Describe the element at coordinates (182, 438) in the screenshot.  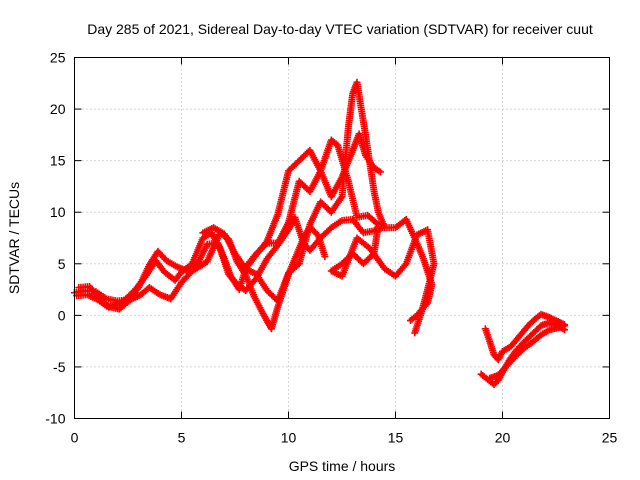
I see `x-tick-label: 5` at that location.